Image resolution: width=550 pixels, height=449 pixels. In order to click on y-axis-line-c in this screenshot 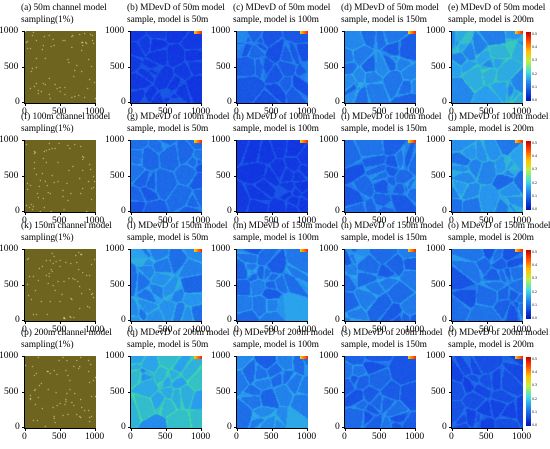, I will do `click(236, 67)`.